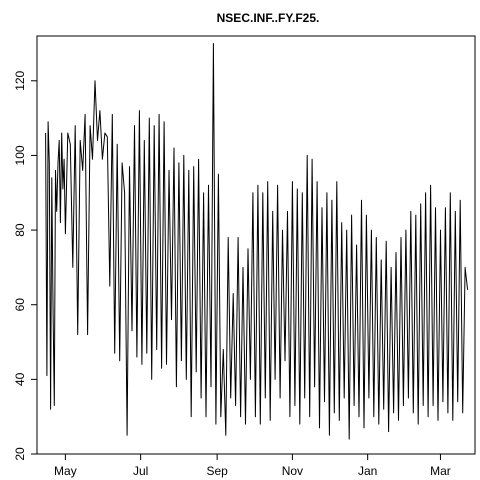 This screenshot has height=480, width=480. Describe the element at coordinates (25, 265) in the screenshot. I see `y-axis: 20 40 60 80 100 120` at that location.